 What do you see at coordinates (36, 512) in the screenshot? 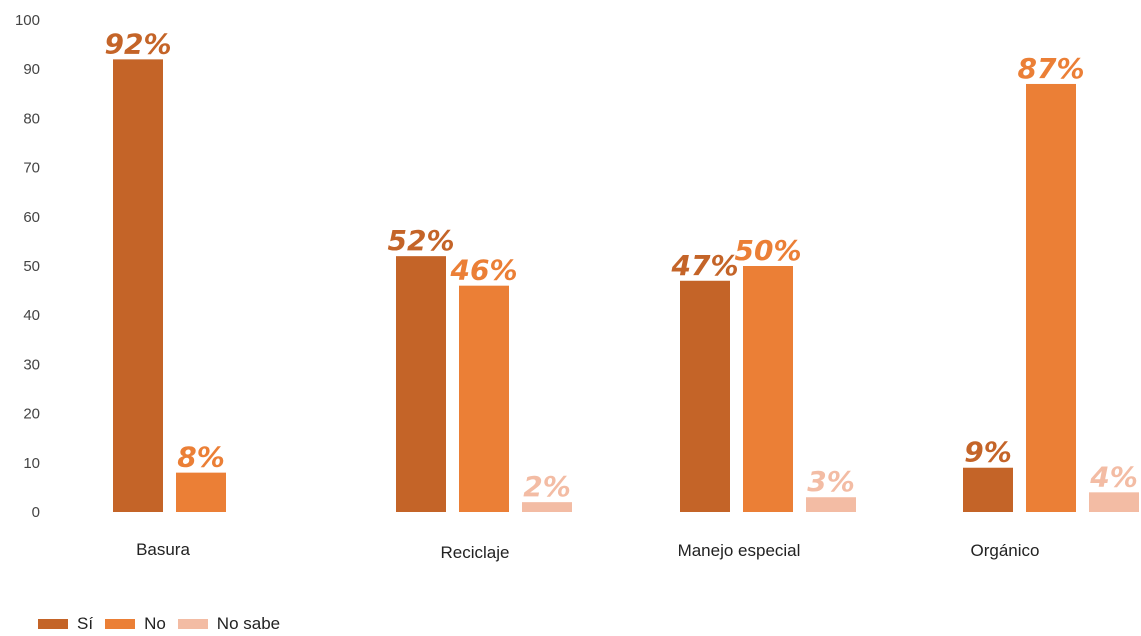
I see `y-tick-label: 0` at bounding box center [36, 512].